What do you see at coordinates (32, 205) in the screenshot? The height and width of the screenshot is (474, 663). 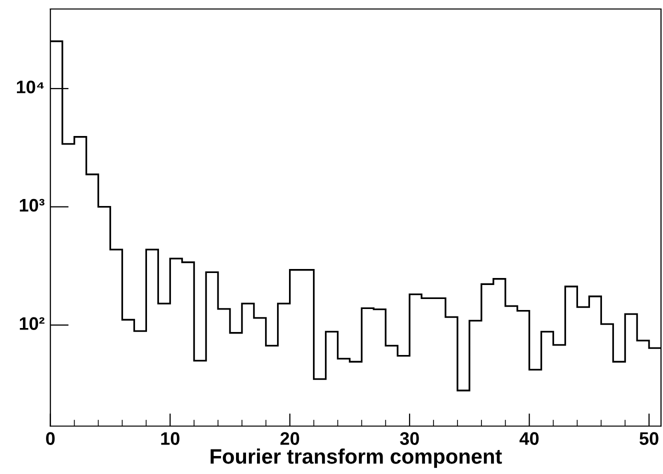 I see `y-tick-label: 10³` at bounding box center [32, 205].